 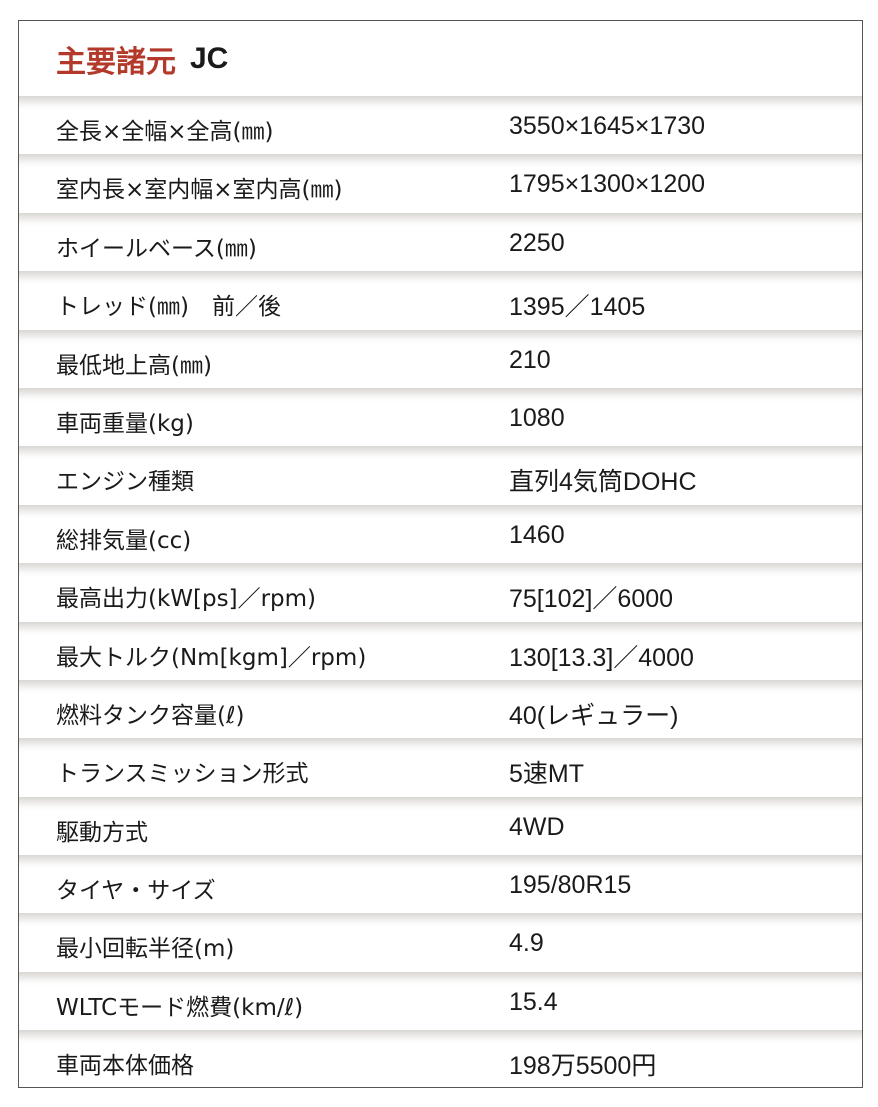 What do you see at coordinates (440, 125) in the screenshot?
I see `spec-row: 全長×全幅×全高(㎜) 3550×1645×1730` at bounding box center [440, 125].